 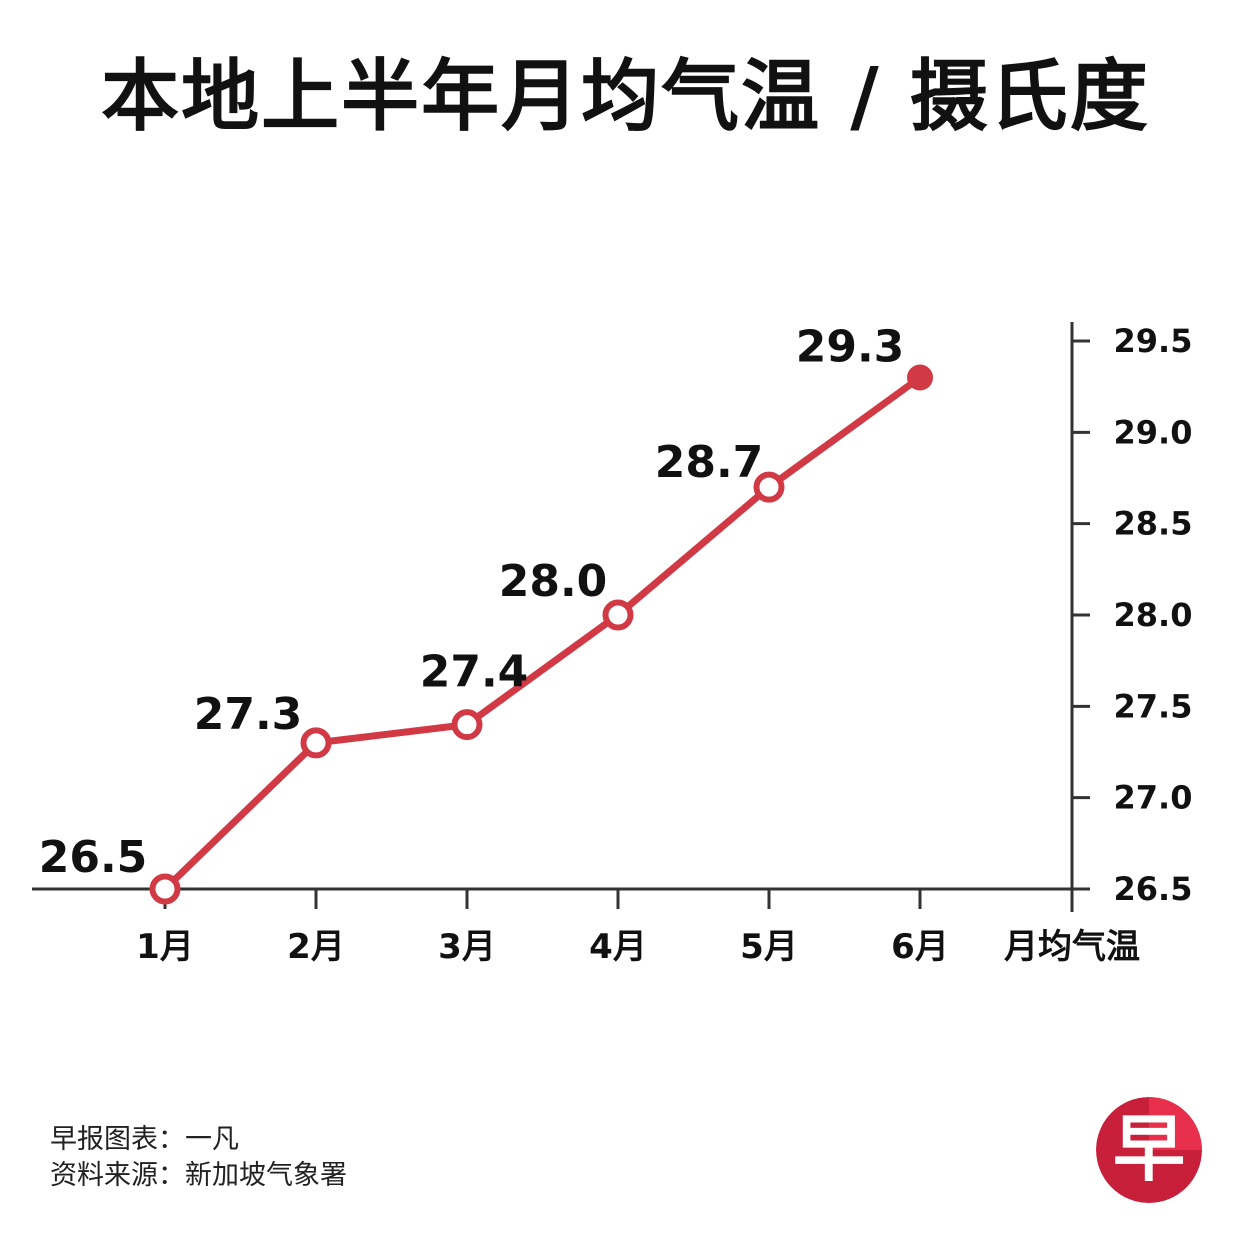 What do you see at coordinates (1153, 615) in the screenshot?
I see `y-tick-label: 28.0` at bounding box center [1153, 615].